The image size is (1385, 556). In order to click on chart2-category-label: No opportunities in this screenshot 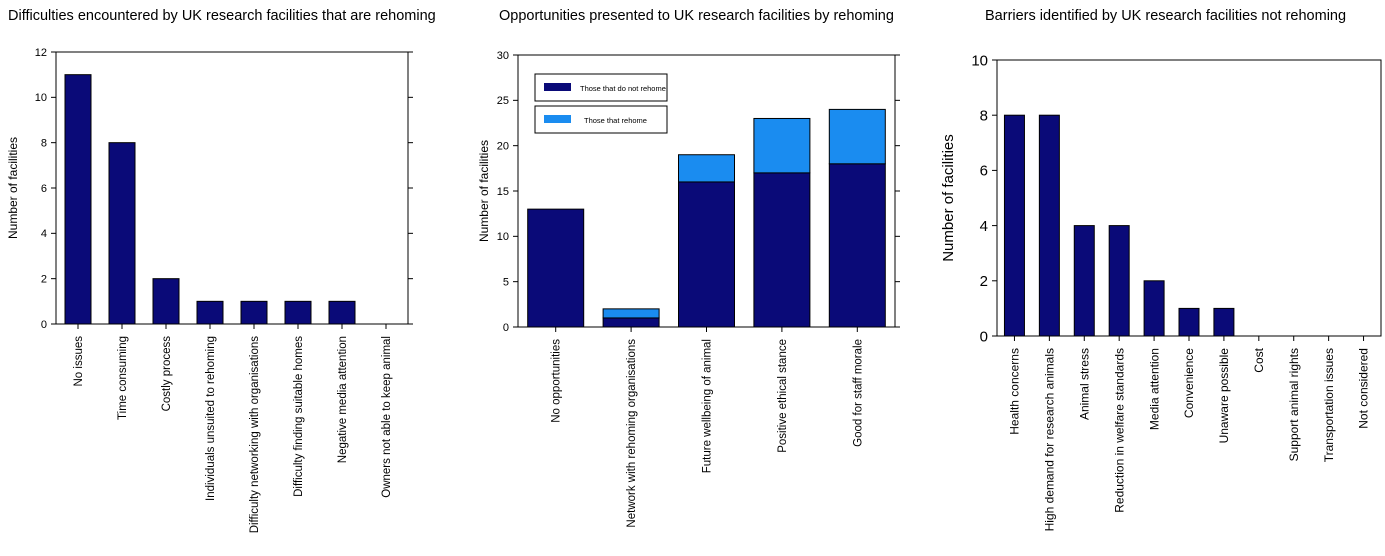, I will do `click(557, 381)`.